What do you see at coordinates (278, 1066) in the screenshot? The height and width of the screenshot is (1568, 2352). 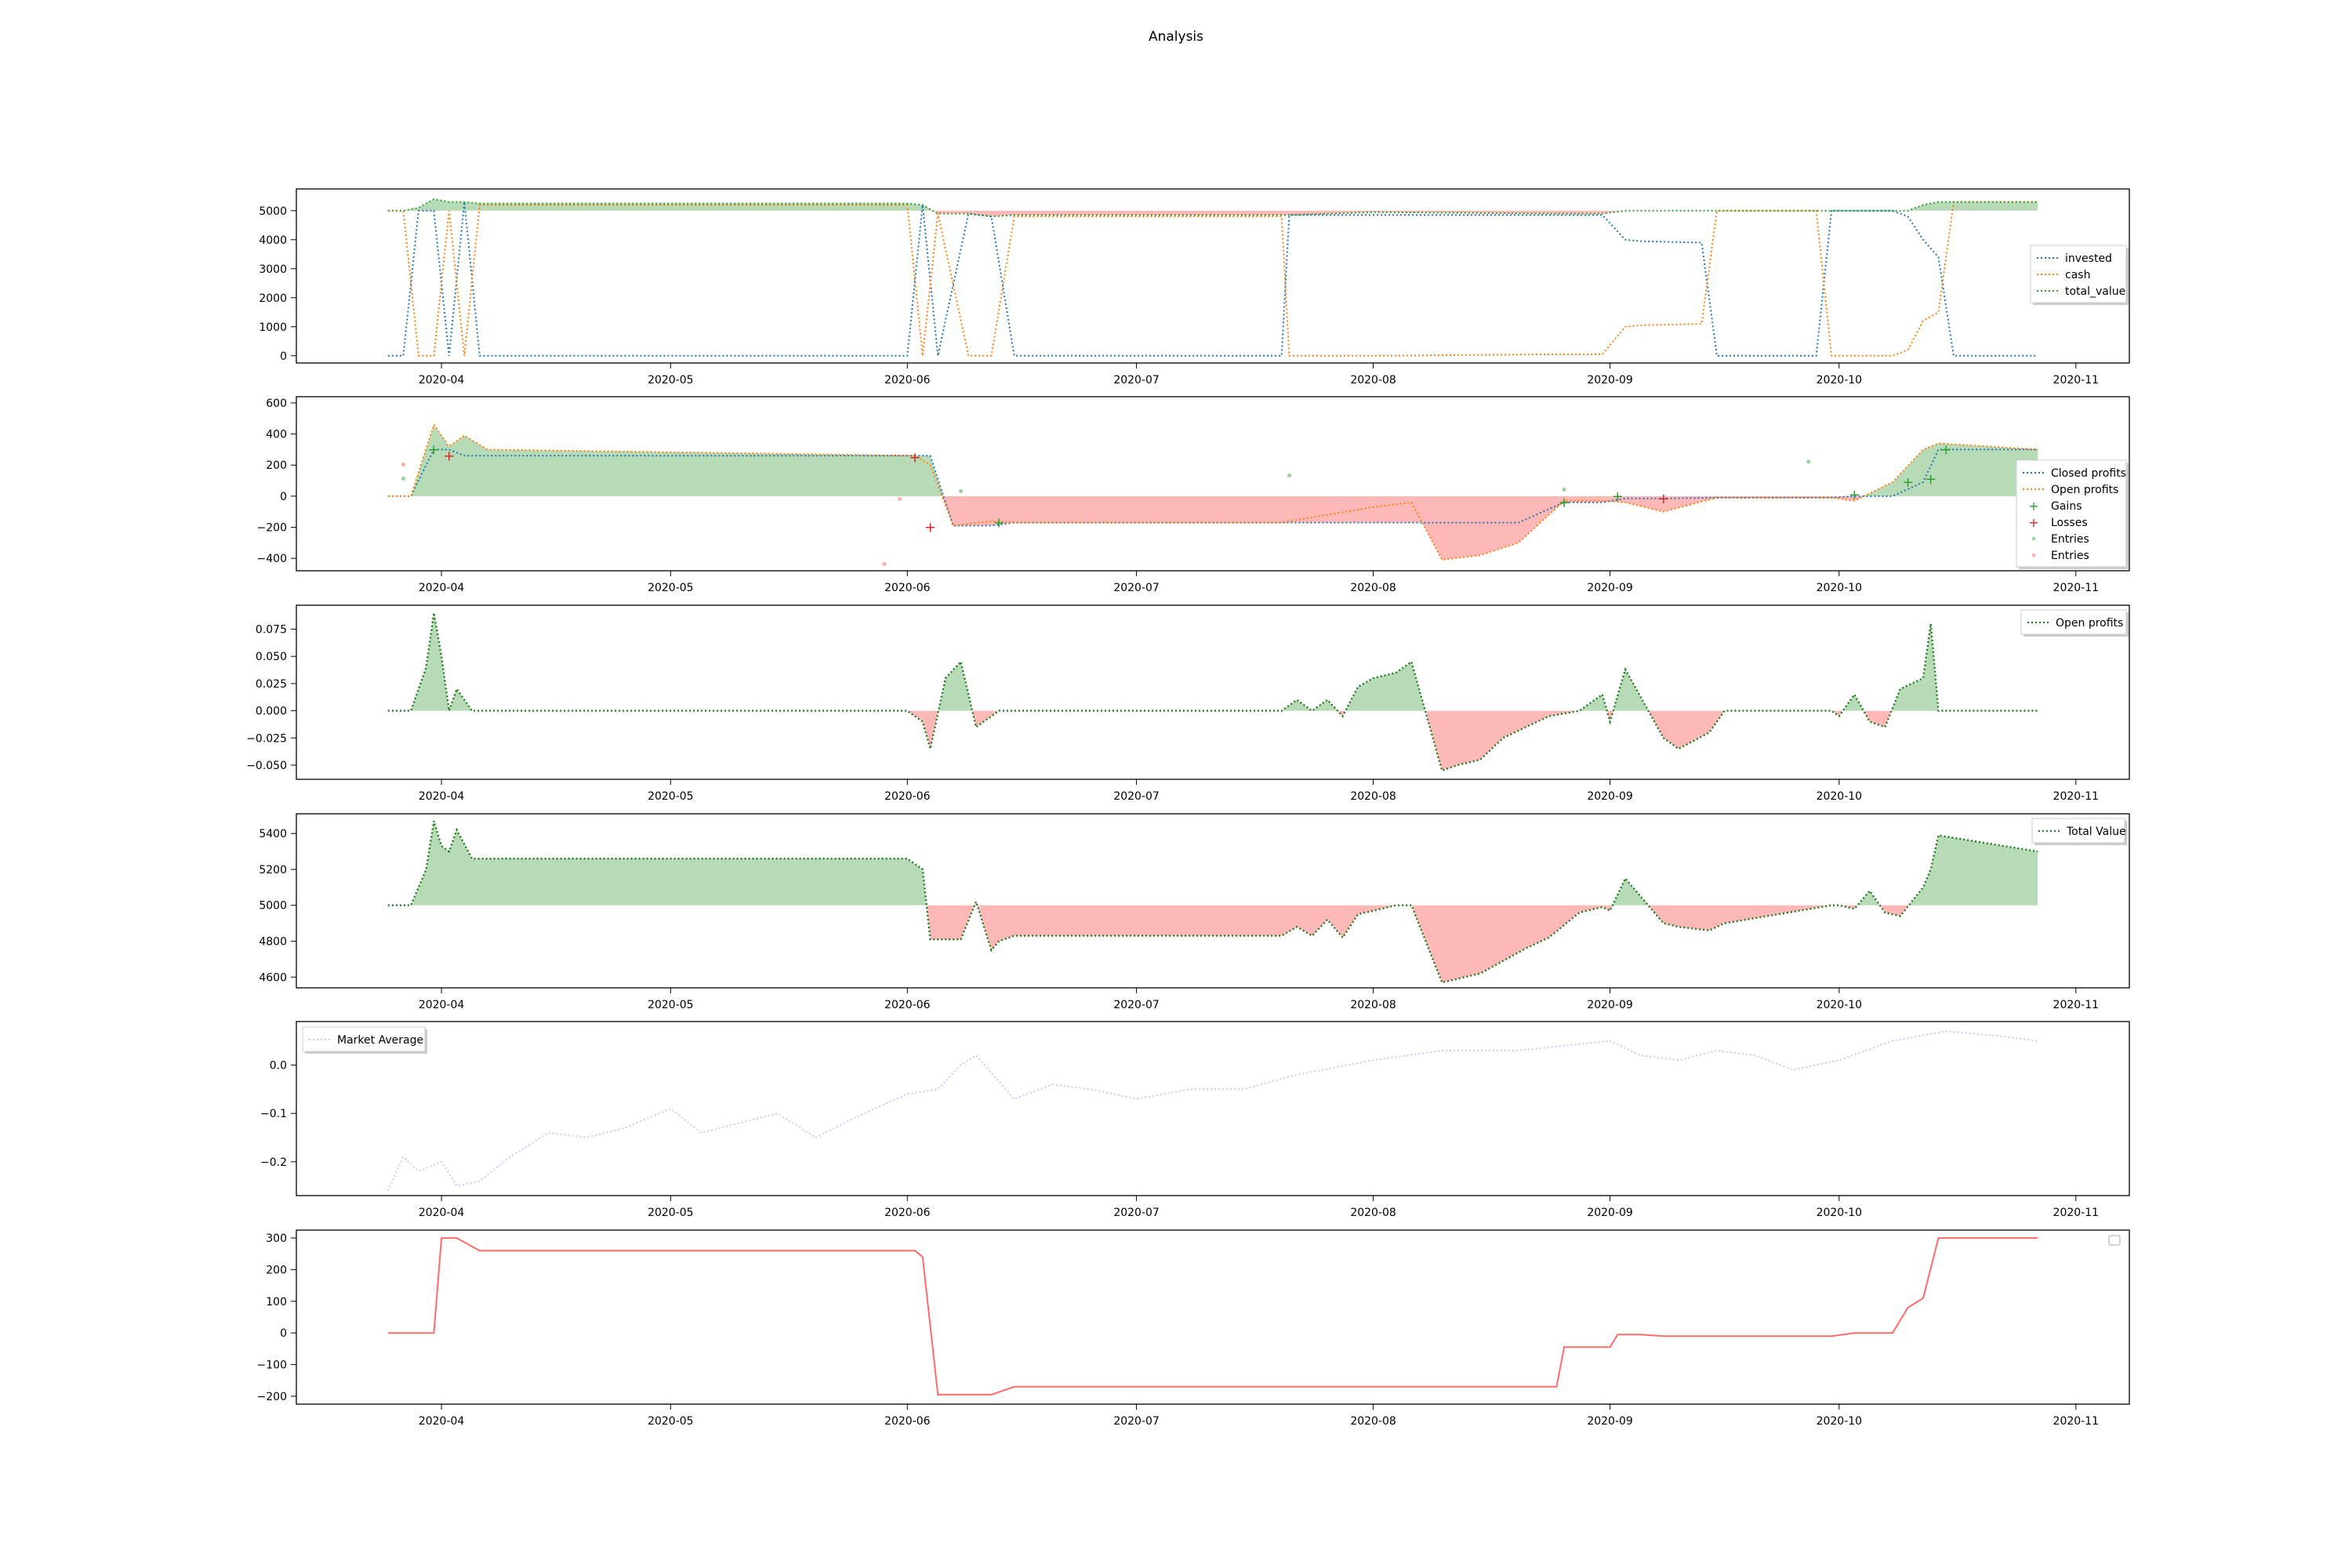 I see `y-tick-label: 0.0` at bounding box center [278, 1066].